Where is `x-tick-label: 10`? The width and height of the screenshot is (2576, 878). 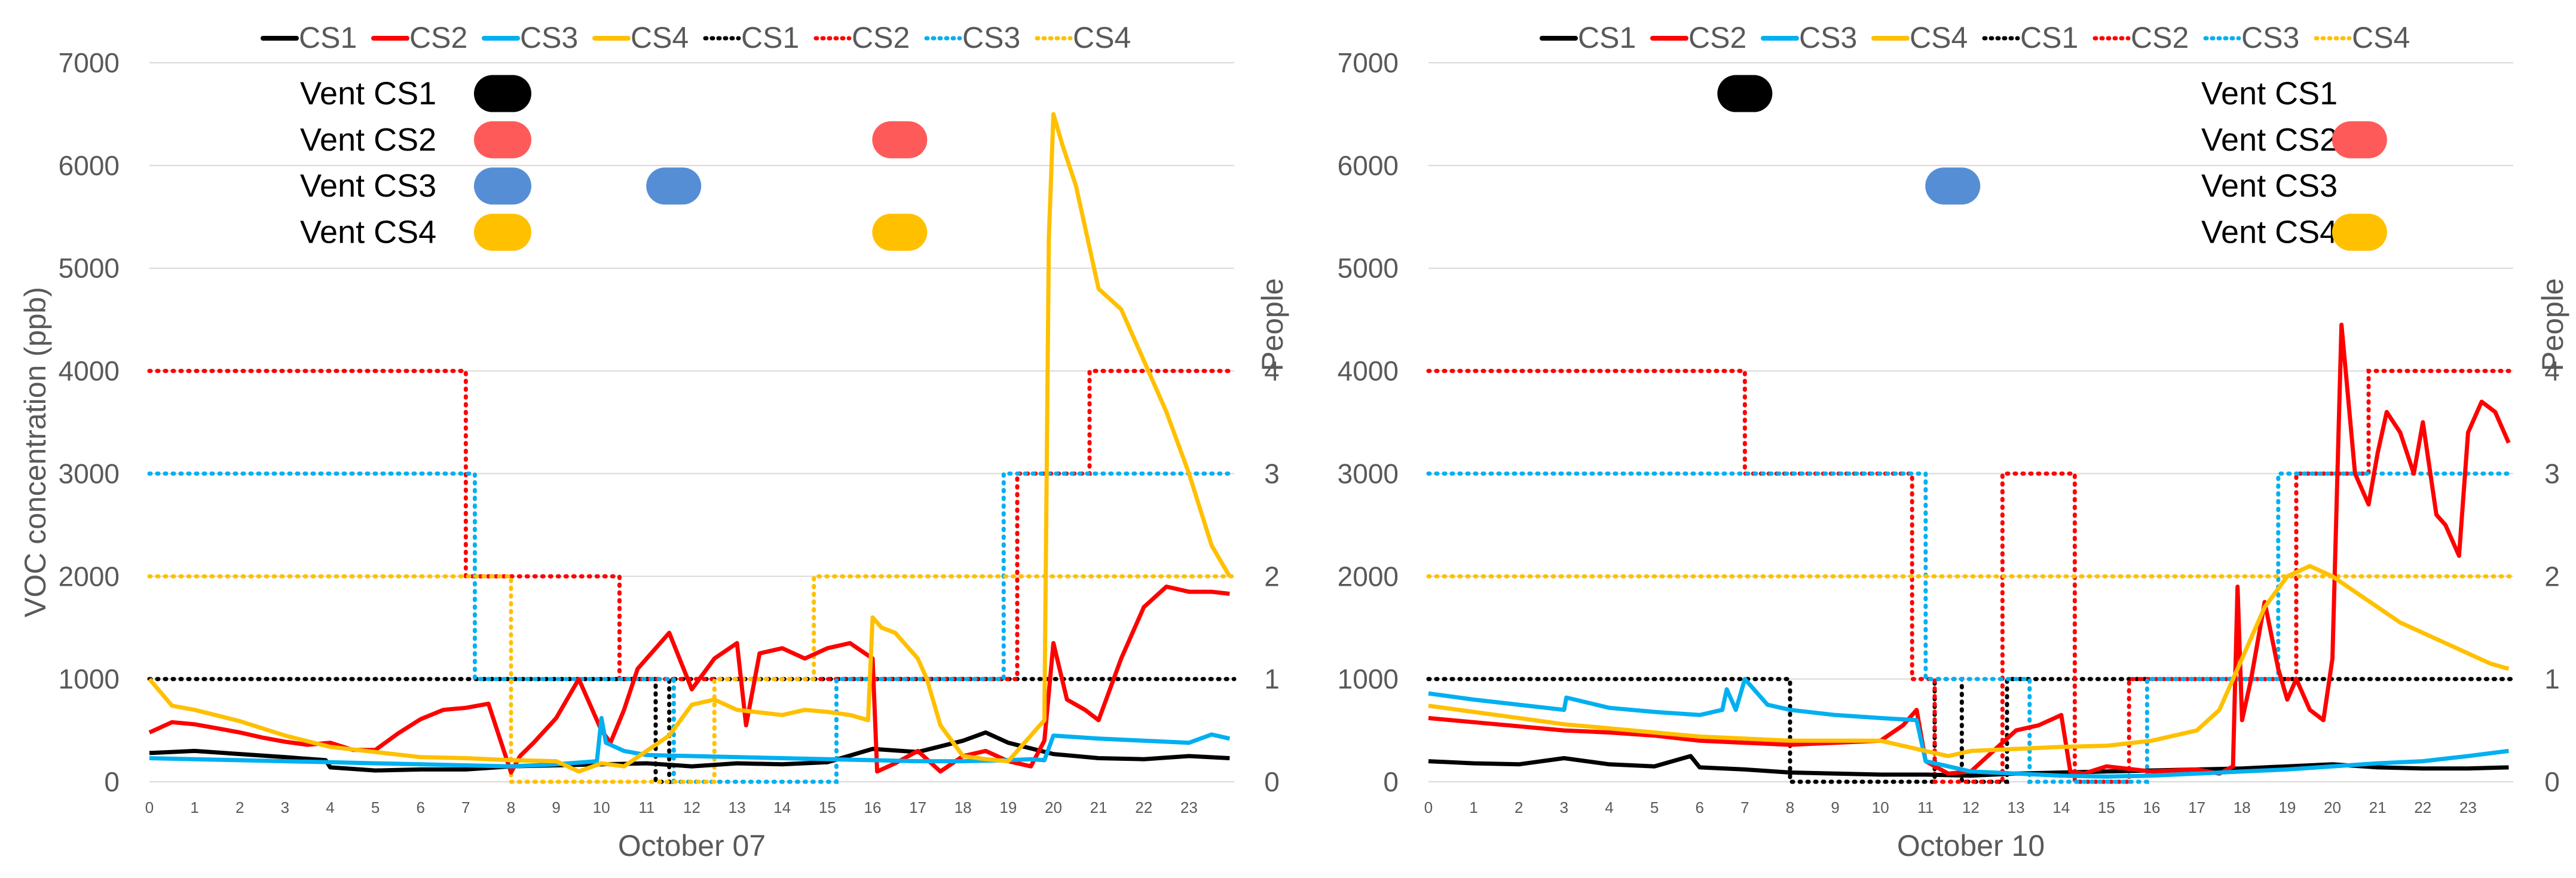 x-tick-label: 10 is located at coordinates (1880, 807).